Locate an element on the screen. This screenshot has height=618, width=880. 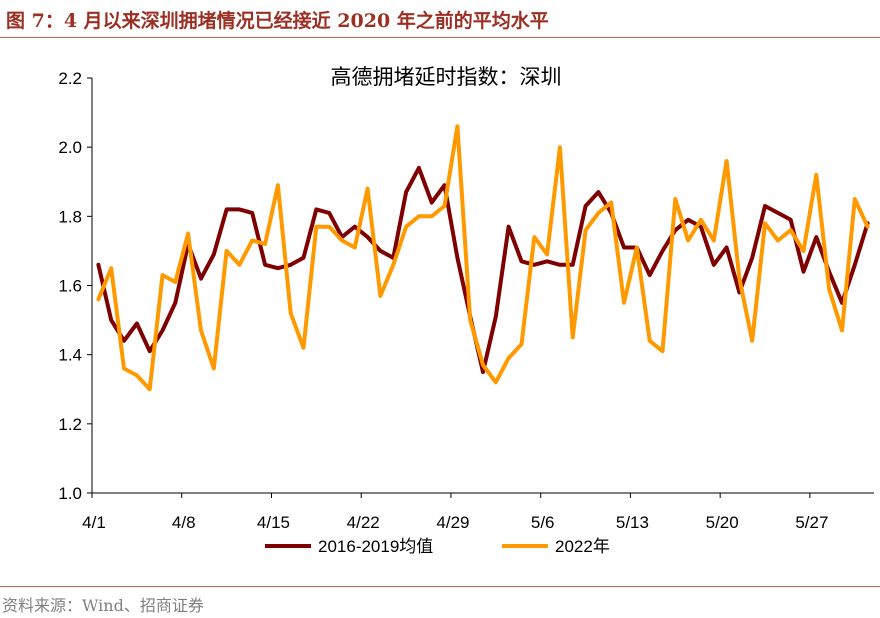
figure-title: 图 7：4 月以来深圳拥堵情况已经接近 2020 年之前的平均水平 is located at coordinates (277, 21).